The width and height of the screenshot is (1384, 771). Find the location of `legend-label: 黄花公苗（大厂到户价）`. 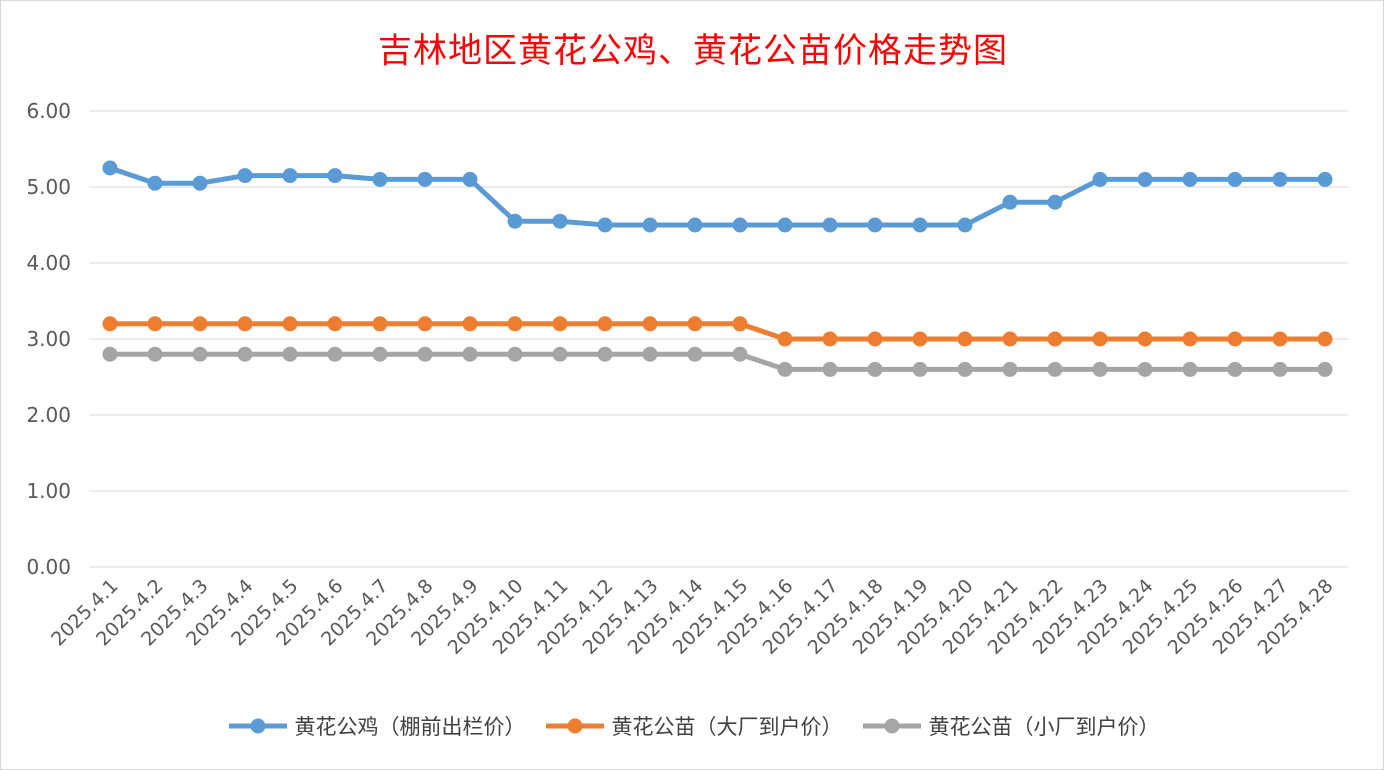

legend-label: 黄花公苗（大厂到户价） is located at coordinates (727, 727).